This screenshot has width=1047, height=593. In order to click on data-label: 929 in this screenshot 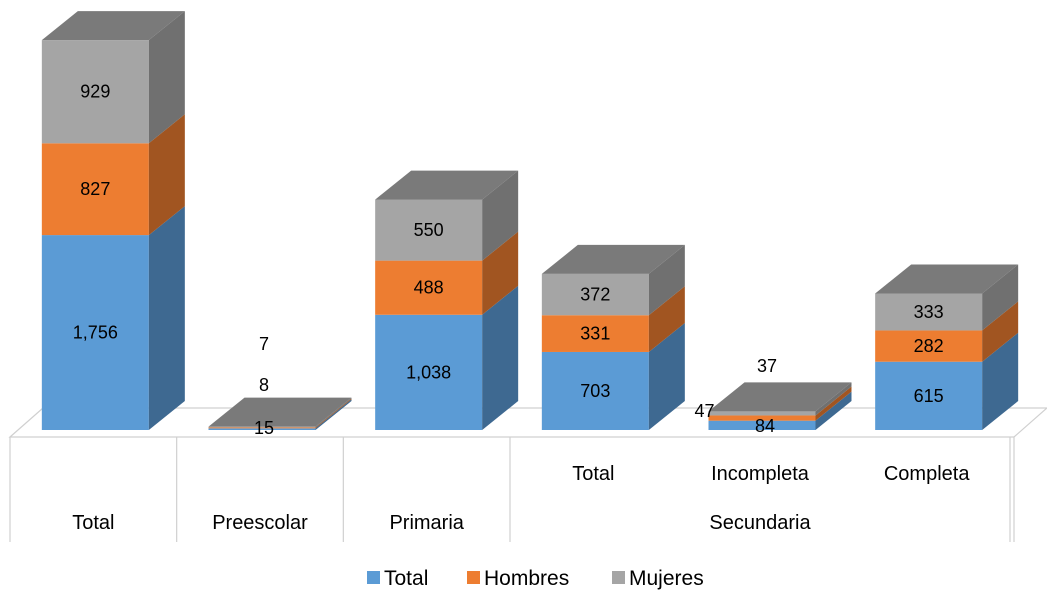, I will do `click(95, 92)`.